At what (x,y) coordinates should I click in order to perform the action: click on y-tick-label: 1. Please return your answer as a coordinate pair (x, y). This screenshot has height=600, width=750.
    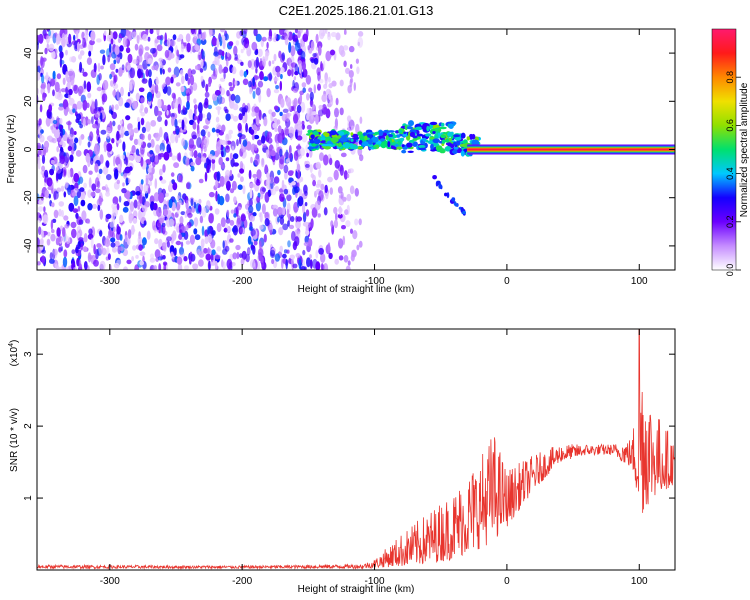
    Looking at the image, I should click on (28, 498).